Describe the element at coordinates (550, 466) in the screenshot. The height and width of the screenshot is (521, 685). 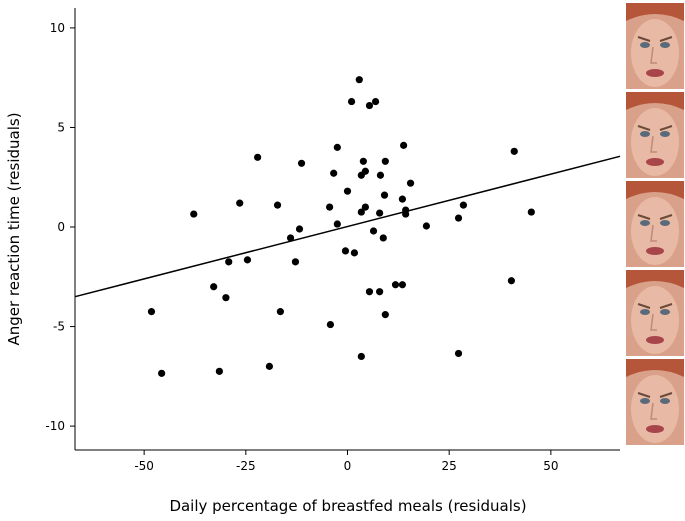
I see `x-tick-label: 50` at that location.